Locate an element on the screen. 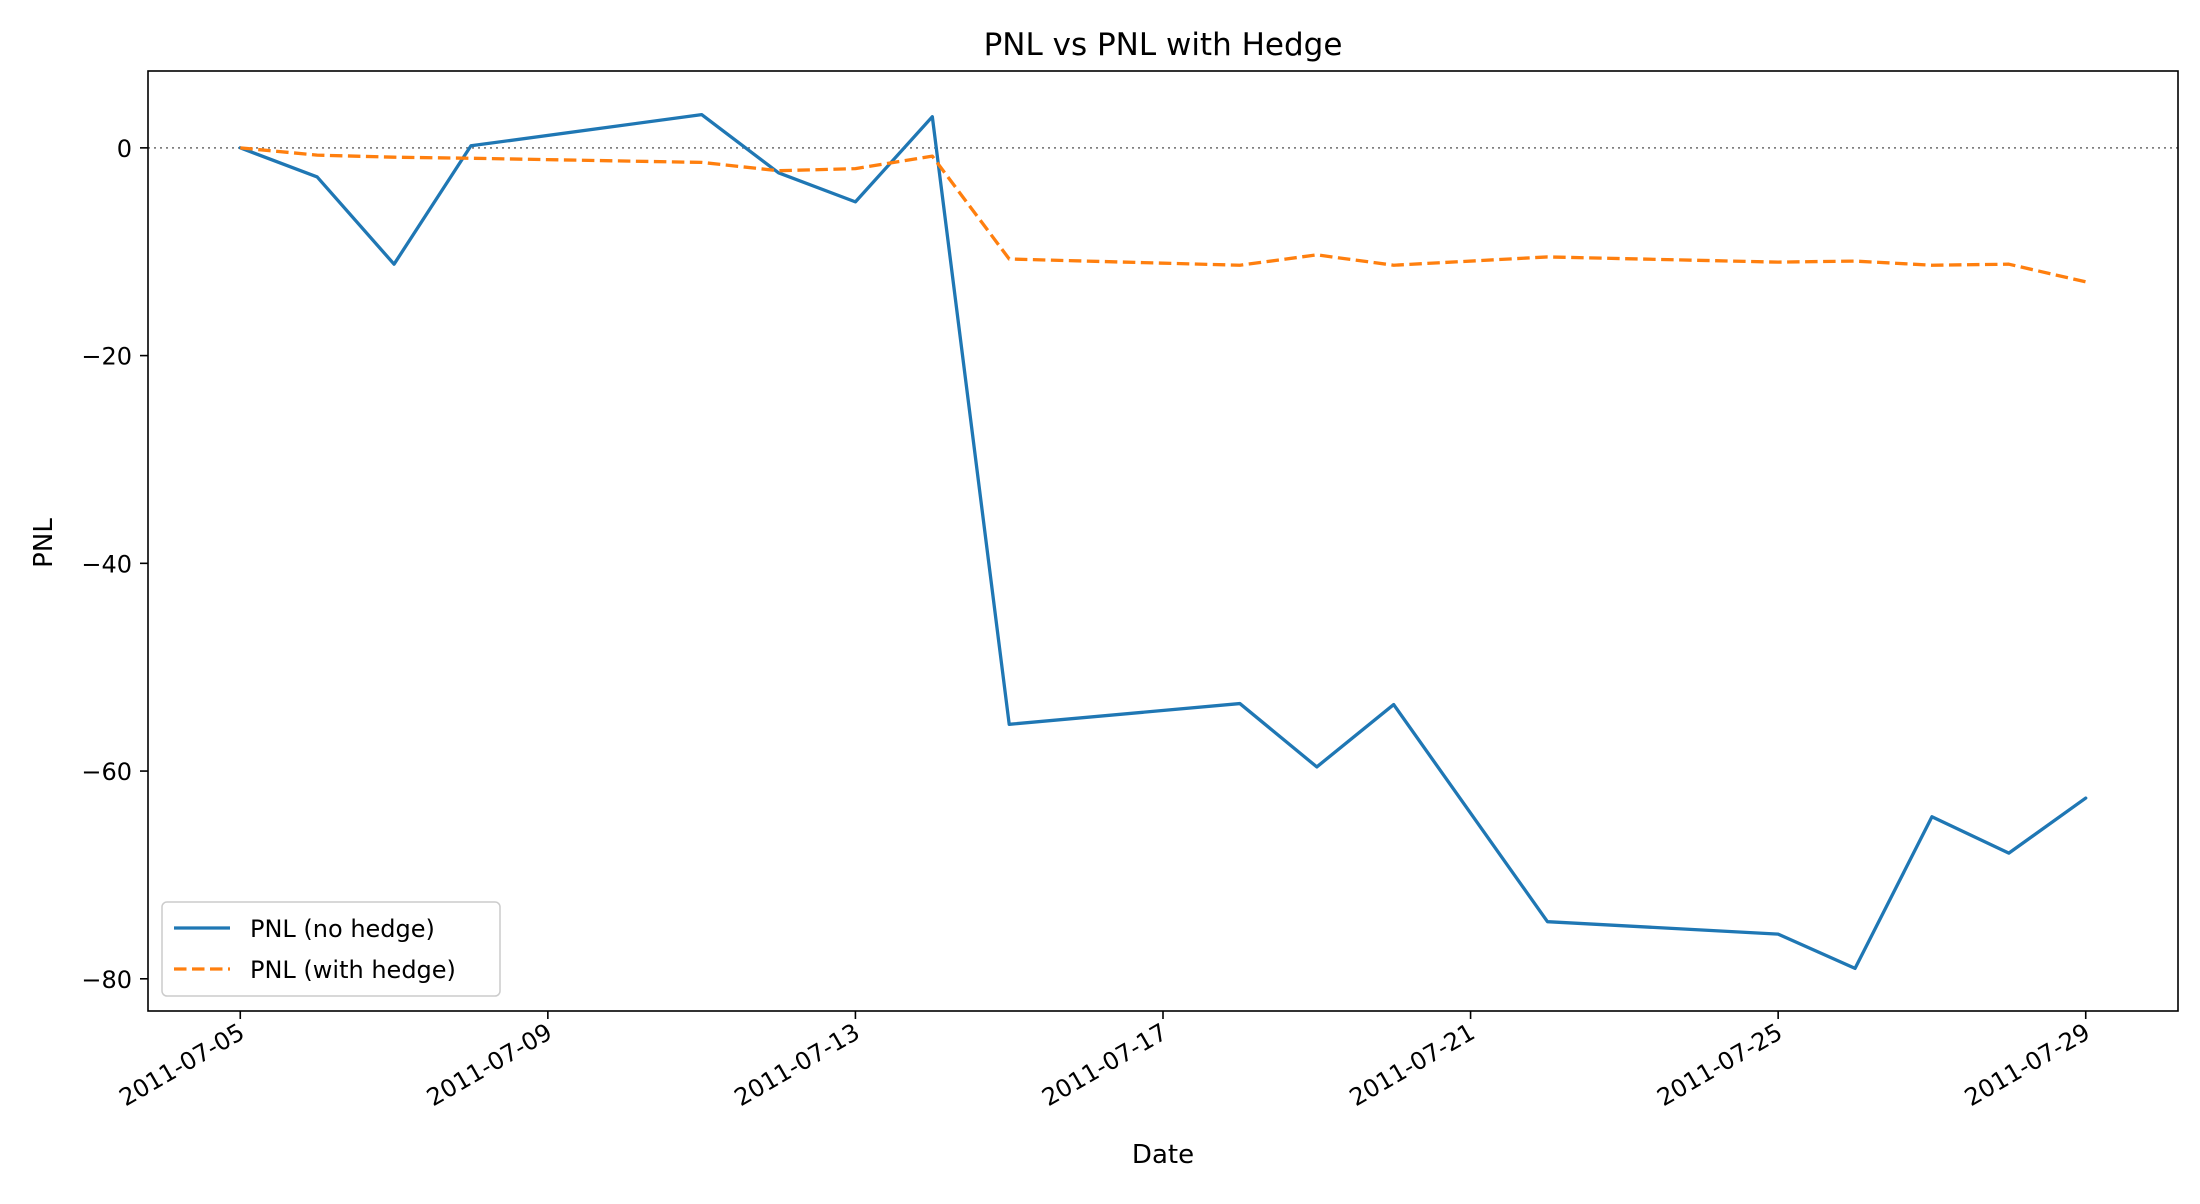 This screenshot has width=2200, height=1204. chart-title: PNL vs PNL with Hedge is located at coordinates (1163, 45).